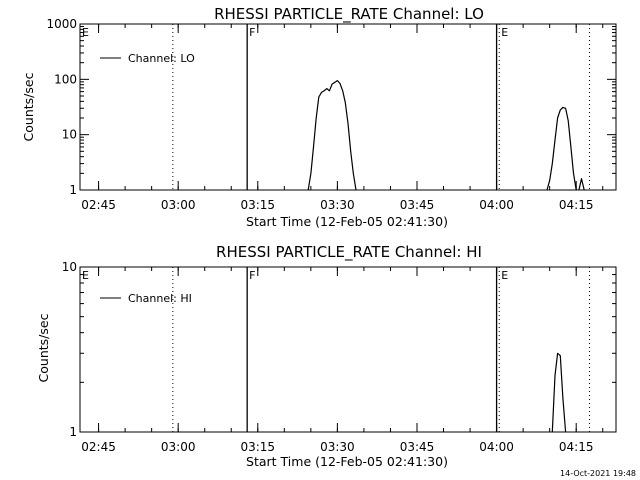 The image size is (640, 480). What do you see at coordinates (337, 205) in the screenshot?
I see `x-tick-label-lo-3: 03:30` at bounding box center [337, 205].